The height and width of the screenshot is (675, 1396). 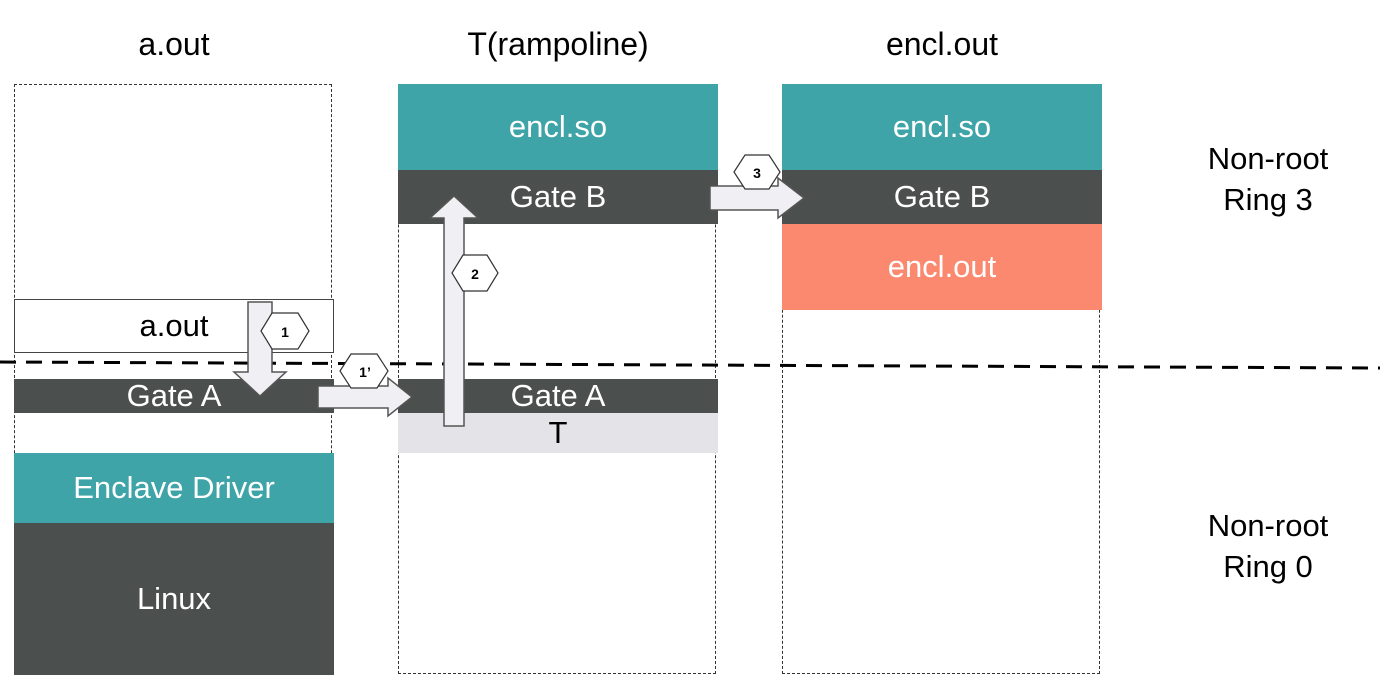 I want to click on column-title-enclout: encl.out, so click(x=942, y=44).